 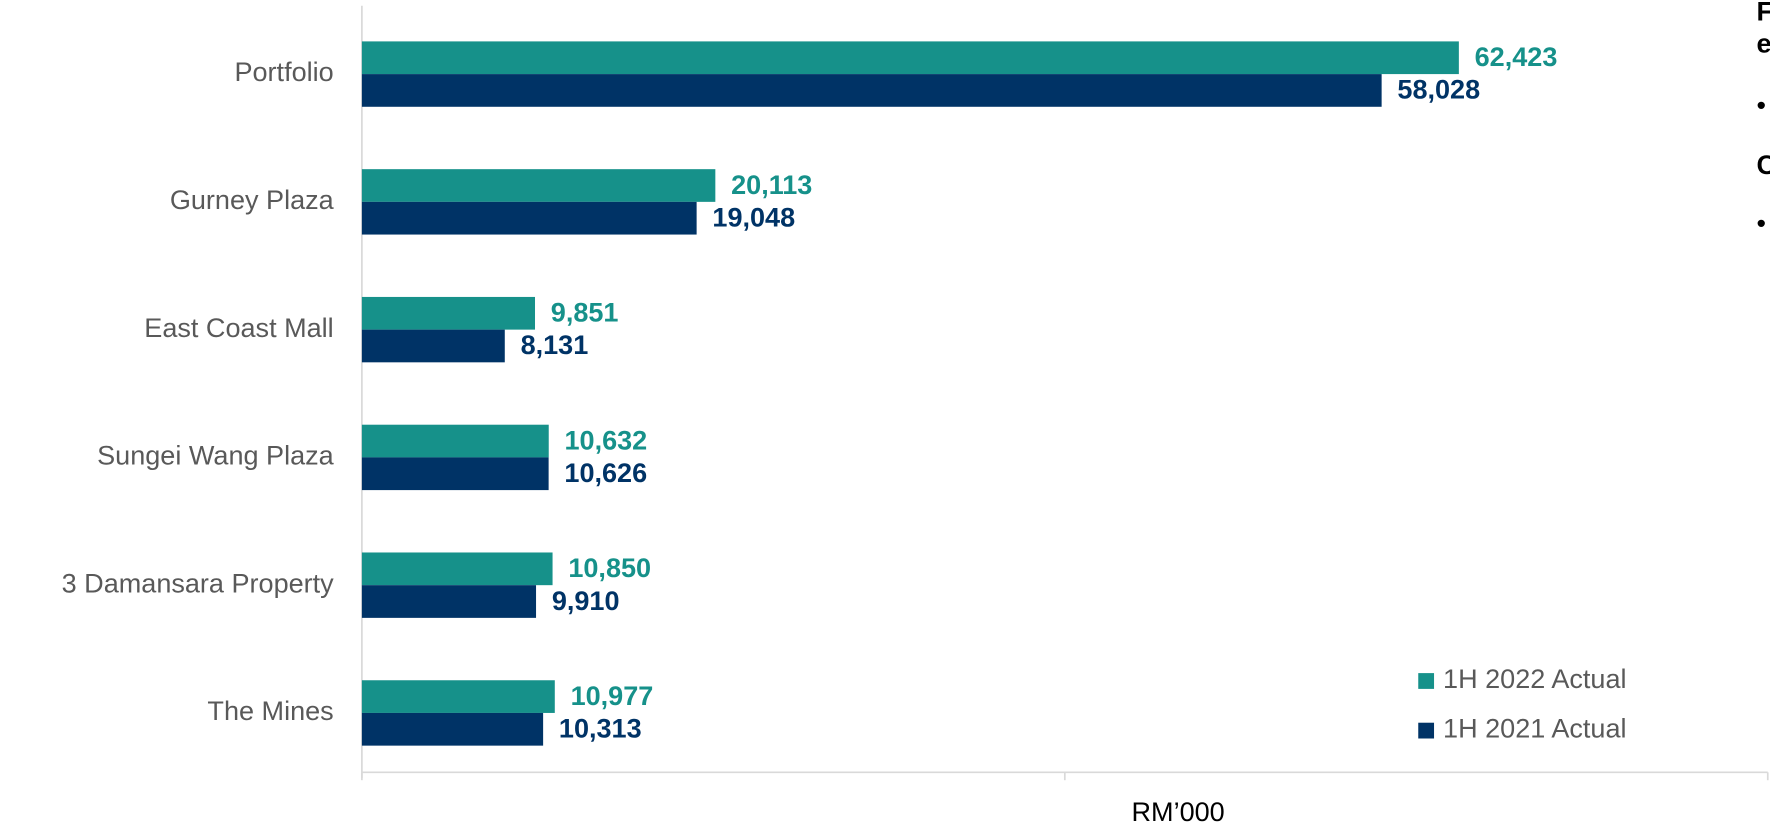 I want to click on y-tick-label: Gurney Plaza, so click(x=252, y=200).